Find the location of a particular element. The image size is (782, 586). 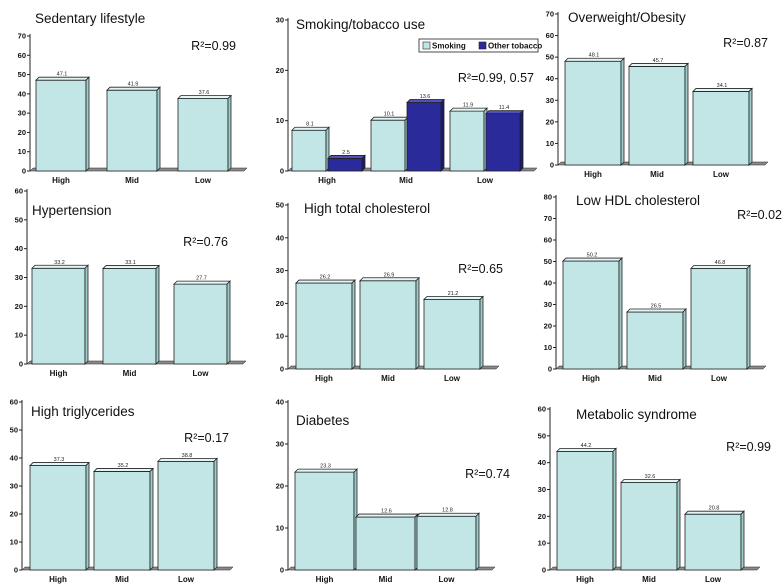

data-label: 26.9 is located at coordinates (389, 275).